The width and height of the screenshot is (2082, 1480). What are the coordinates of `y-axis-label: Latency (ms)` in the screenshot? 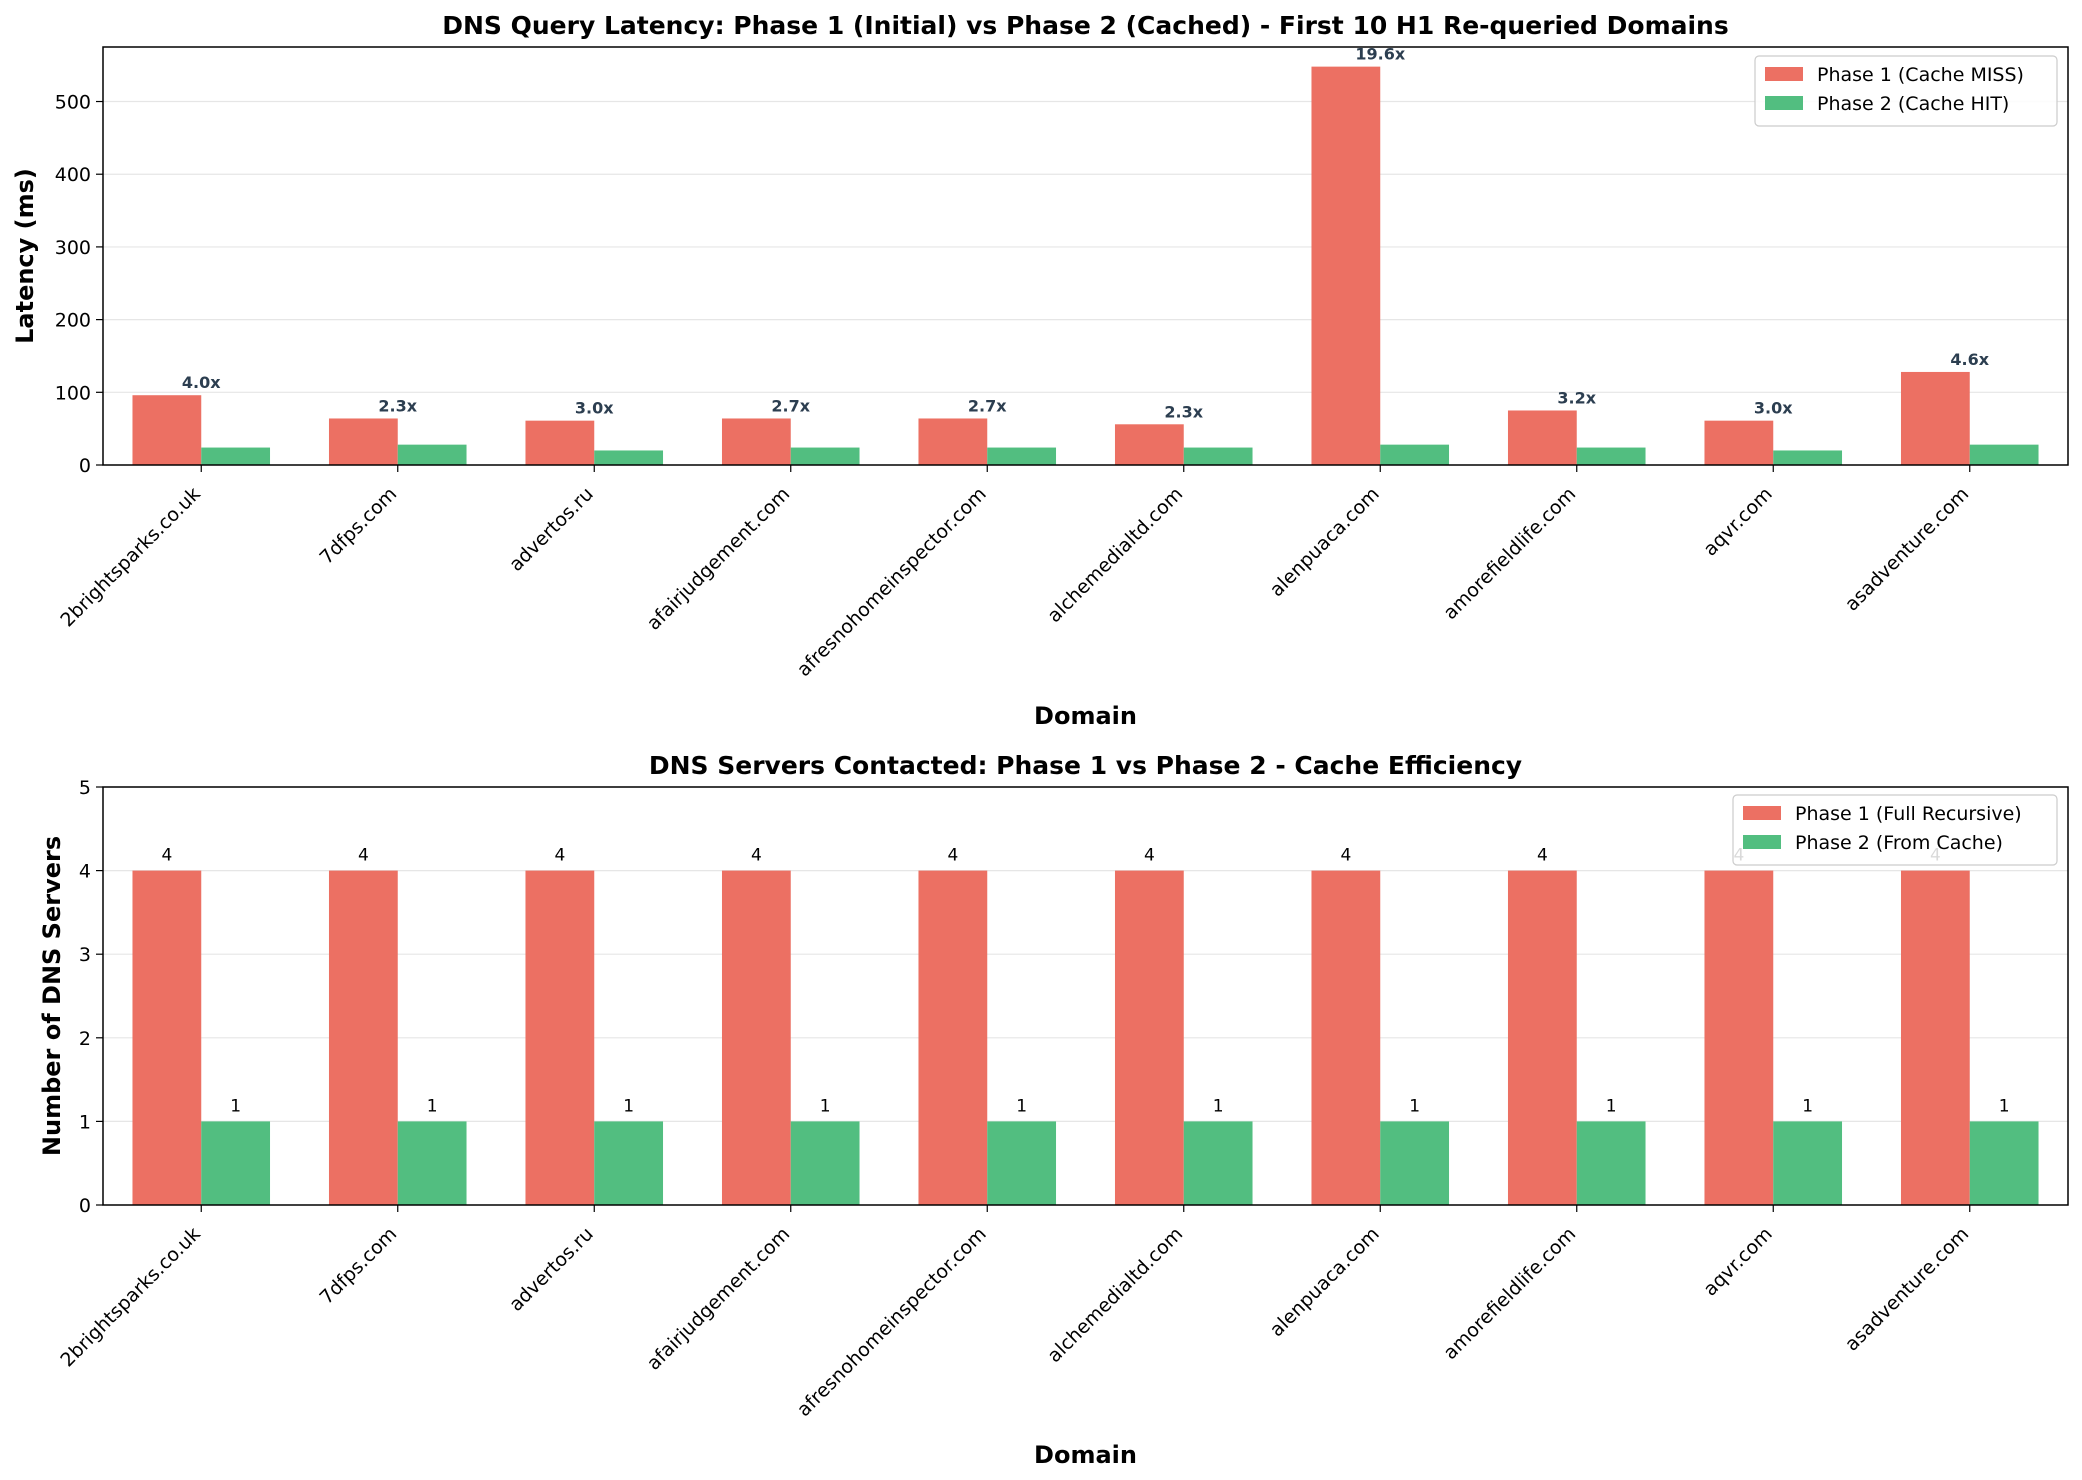 It's located at (25, 256).